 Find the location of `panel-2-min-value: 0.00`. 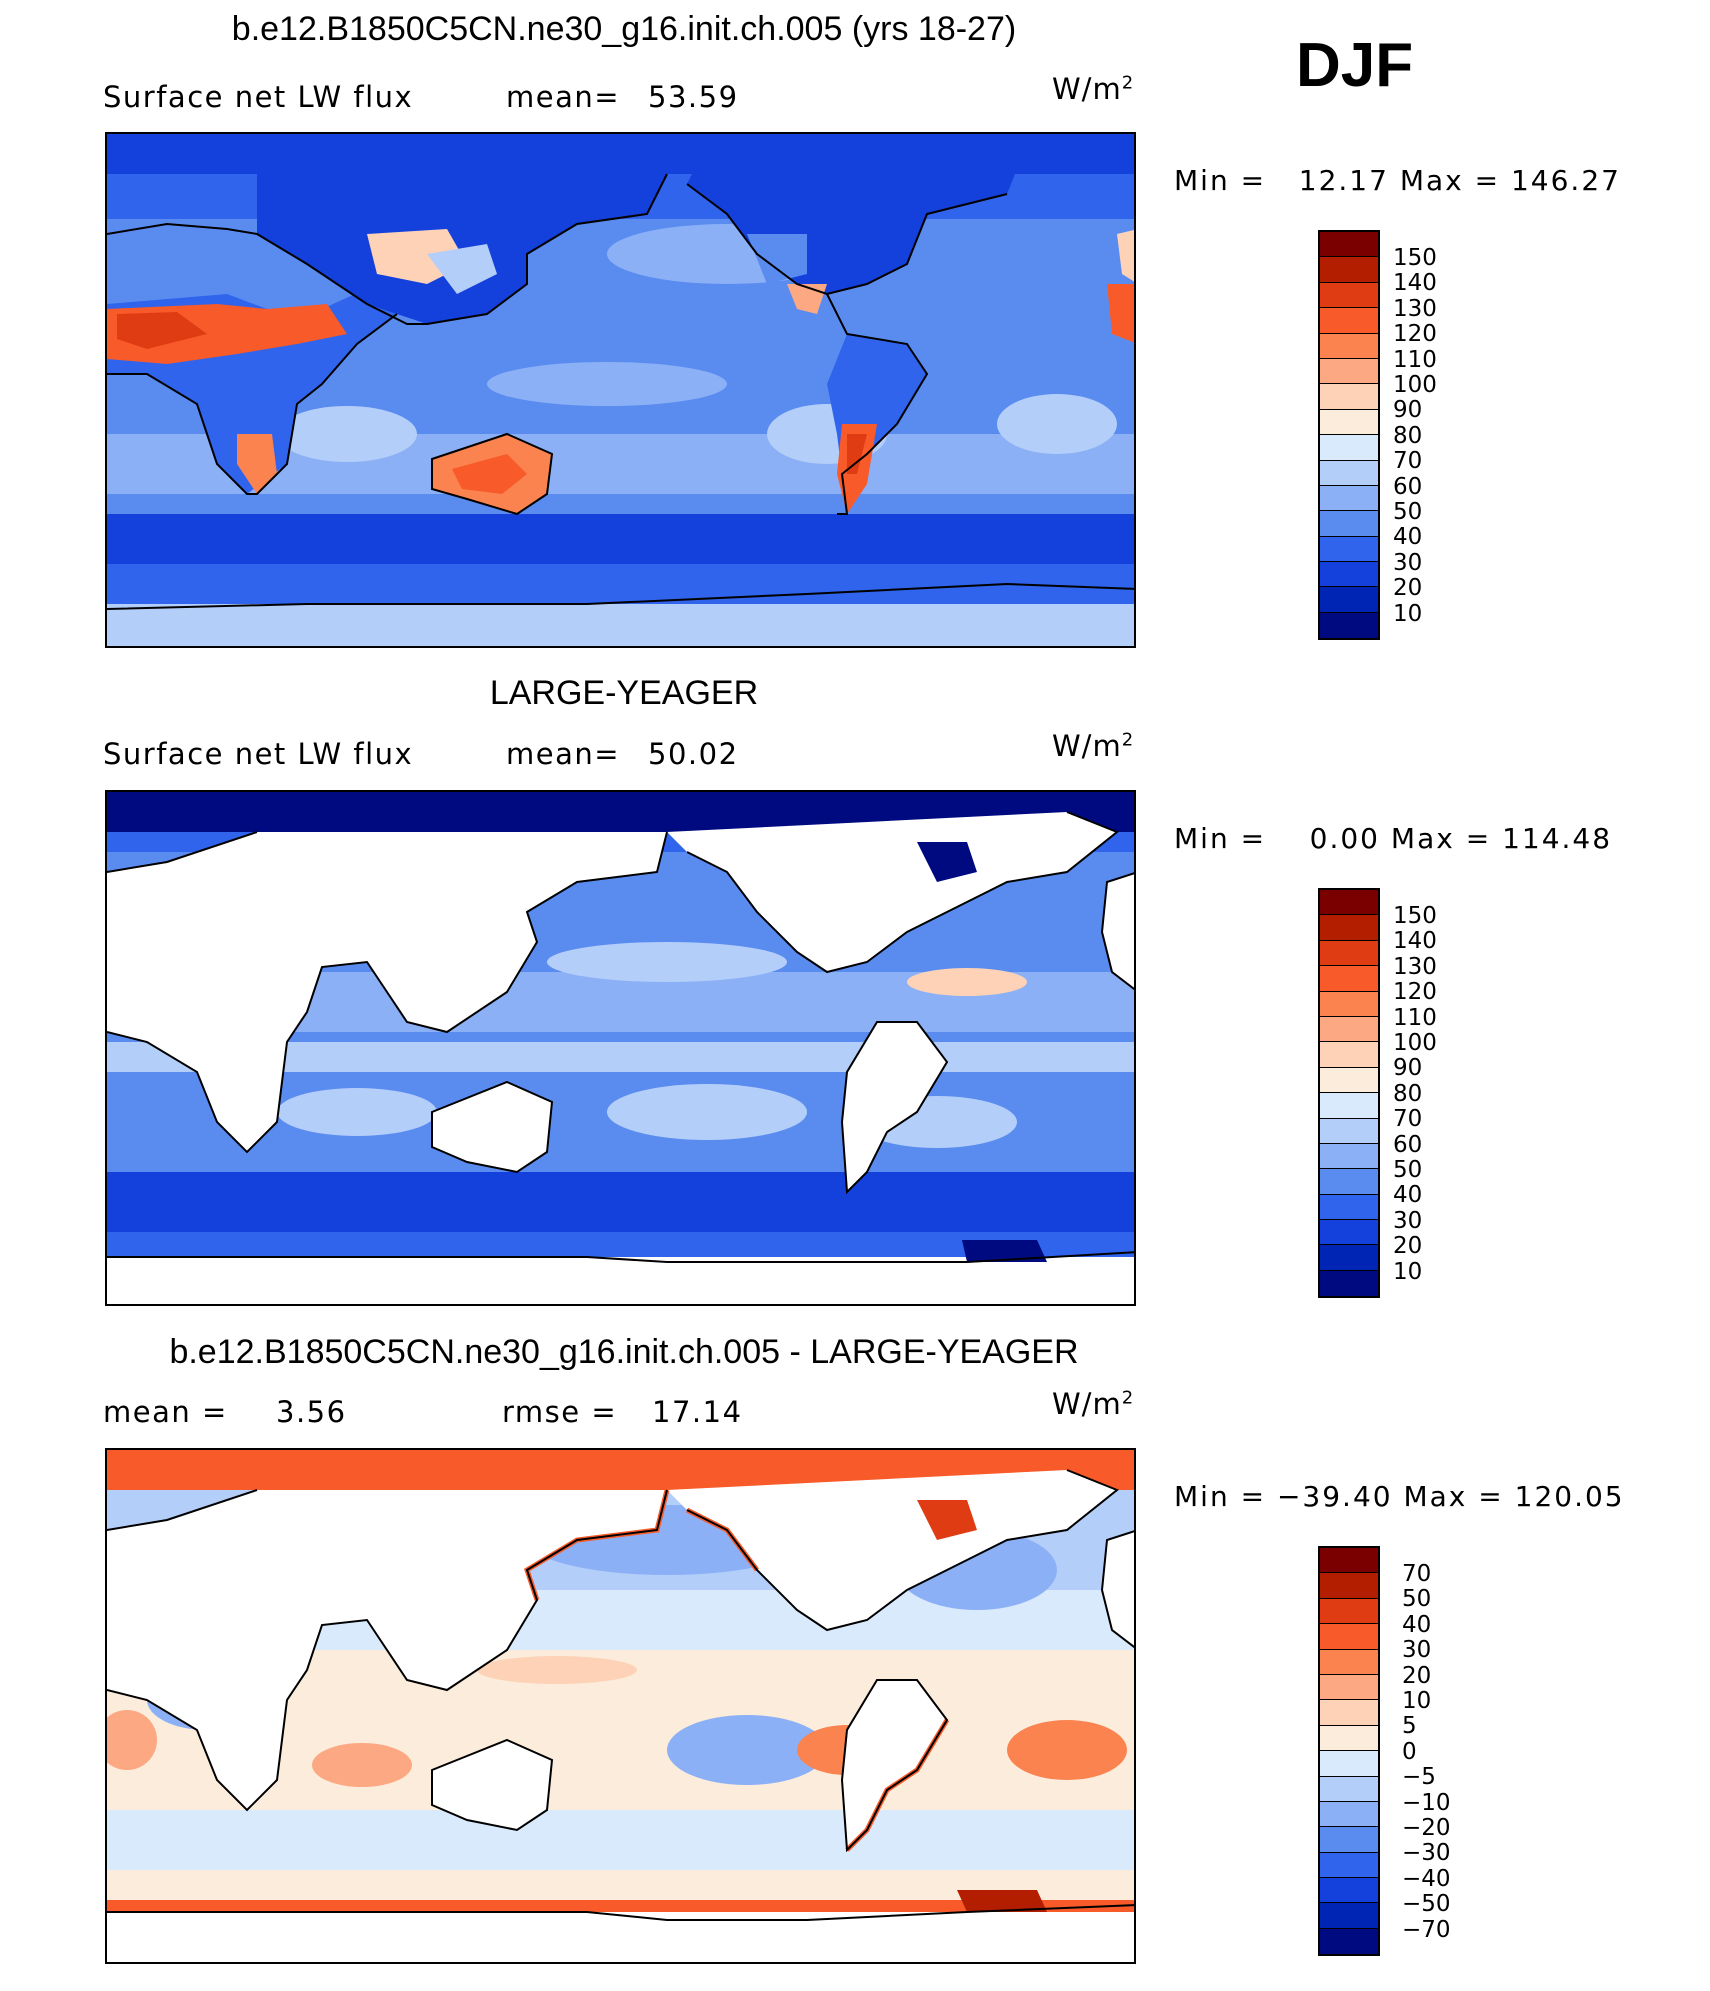

panel-2-min-value: 0.00 is located at coordinates (1344, 838).